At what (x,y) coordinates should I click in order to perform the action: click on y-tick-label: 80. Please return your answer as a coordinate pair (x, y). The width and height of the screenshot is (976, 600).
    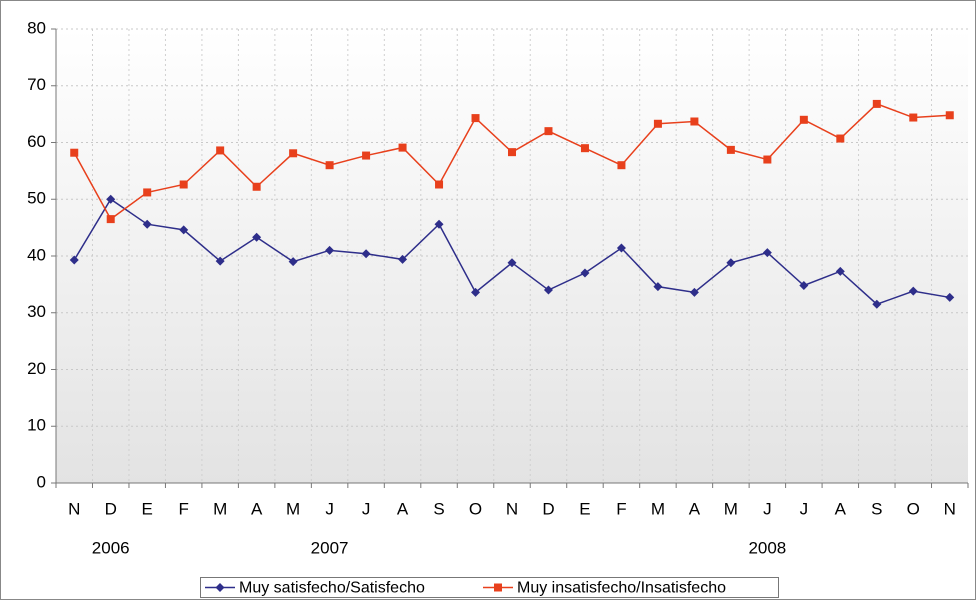
    Looking at the image, I should click on (36, 27).